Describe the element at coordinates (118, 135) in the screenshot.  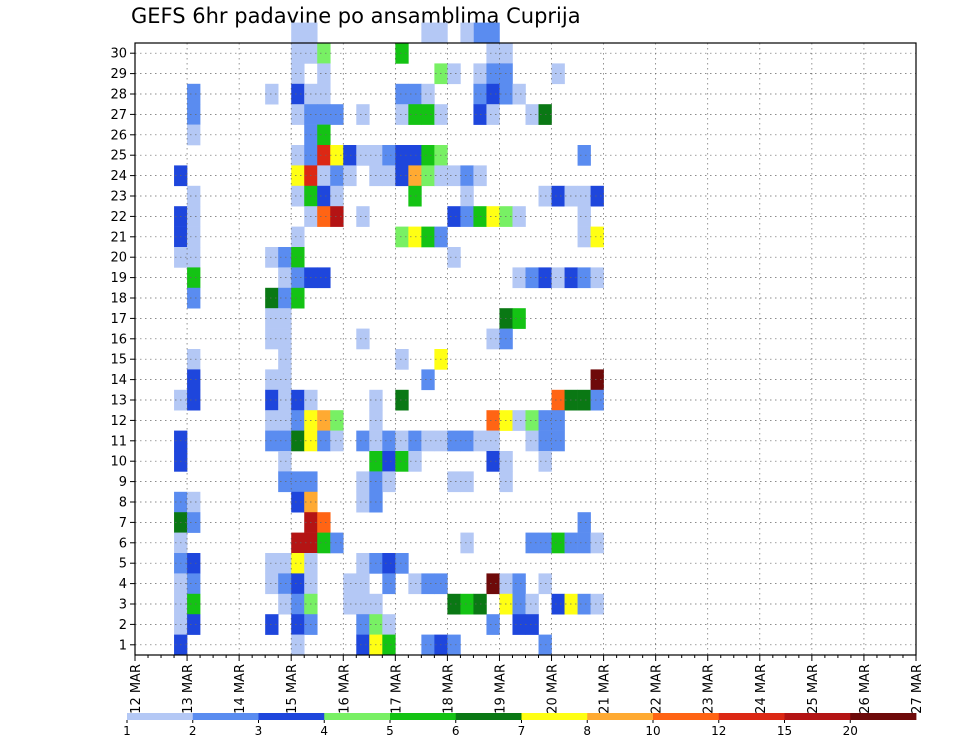
I see `y-tick-label: 26` at that location.